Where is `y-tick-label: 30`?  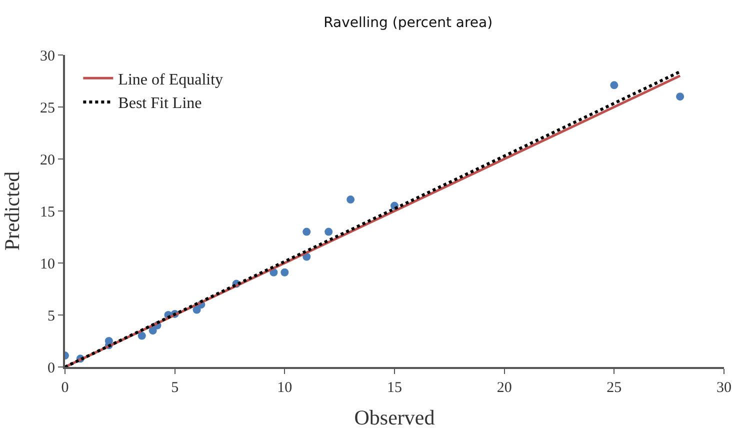 y-tick-label: 30 is located at coordinates (47, 56).